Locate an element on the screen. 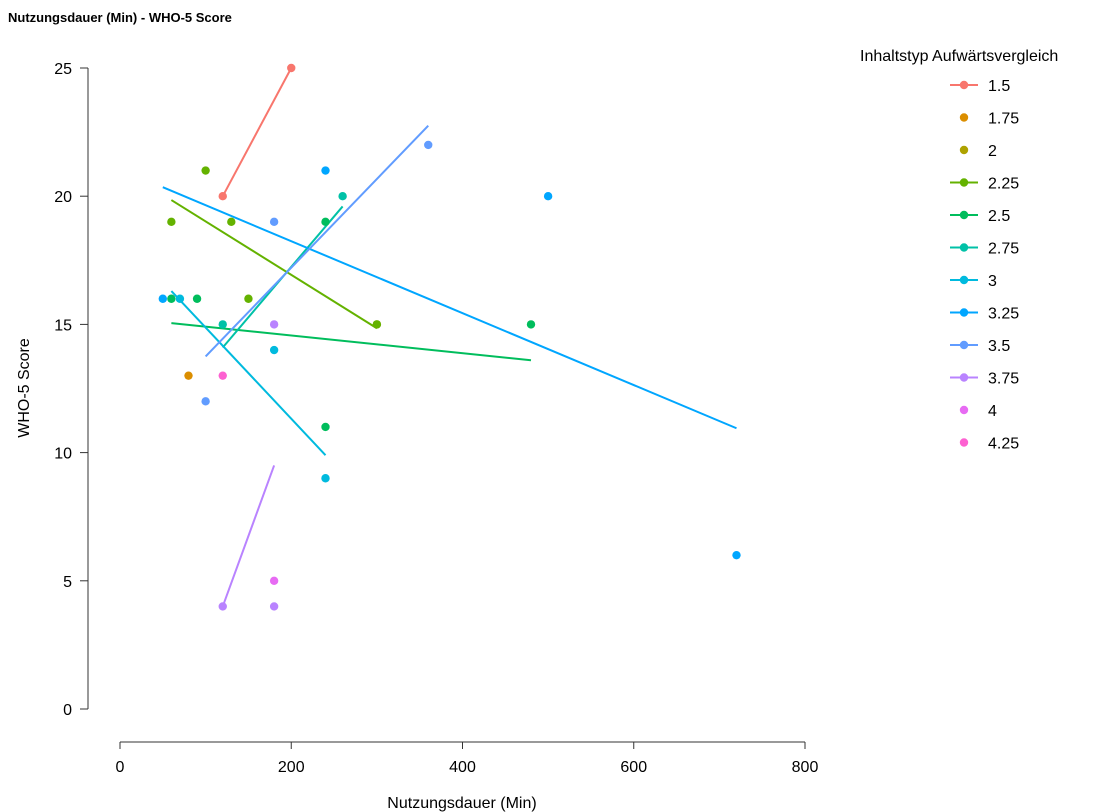 Image resolution: width=1118 pixels, height=812 pixels. legend-label: 1.5 is located at coordinates (999, 86).